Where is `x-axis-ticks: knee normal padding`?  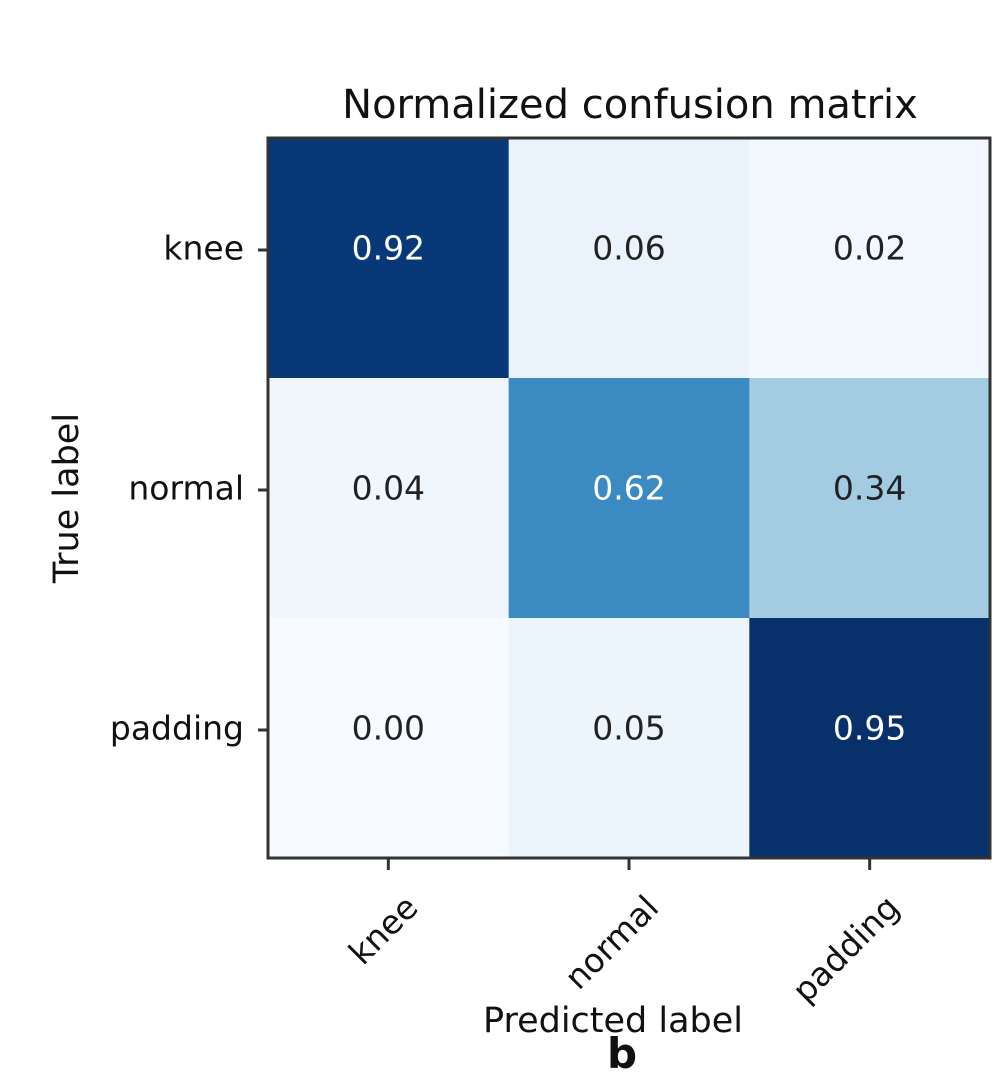
x-axis-ticks: knee normal padding is located at coordinates (624, 934).